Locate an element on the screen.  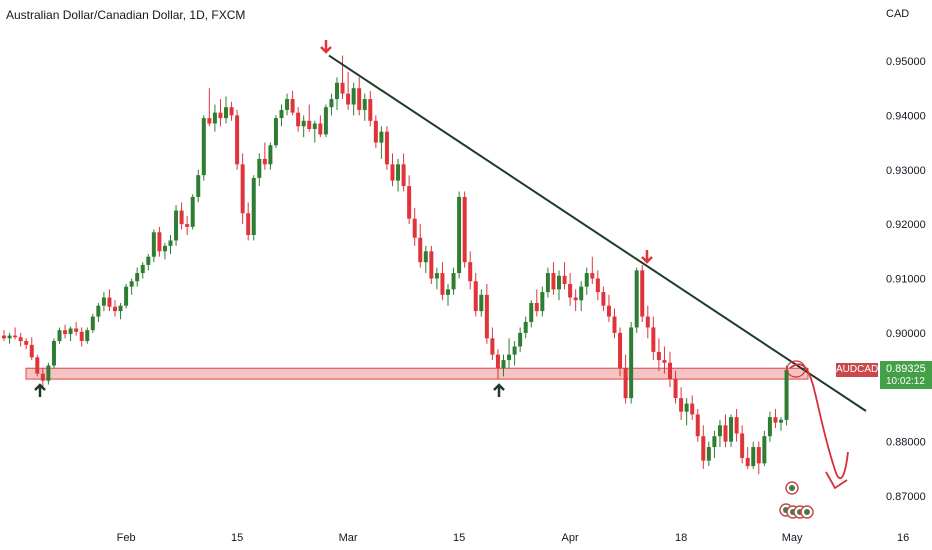
symbol-tag: AUDCAD is located at coordinates (857, 370).